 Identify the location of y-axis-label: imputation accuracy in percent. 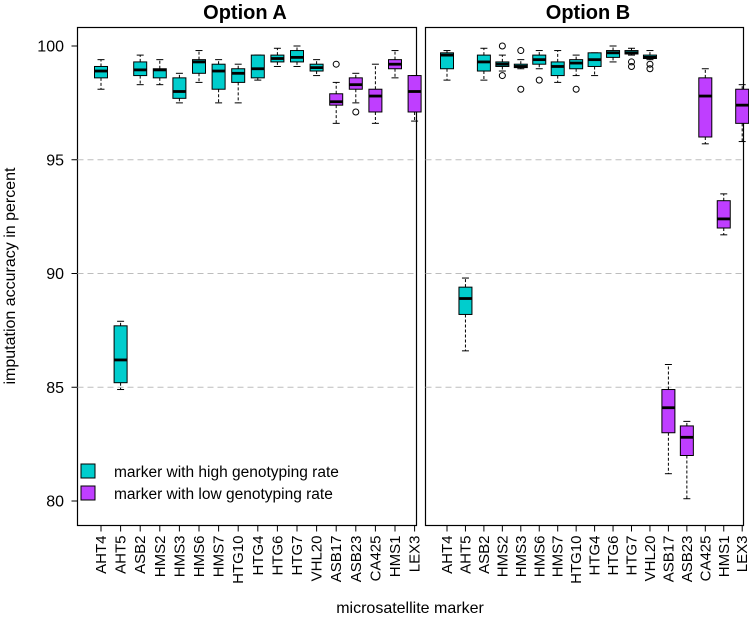
(10, 276).